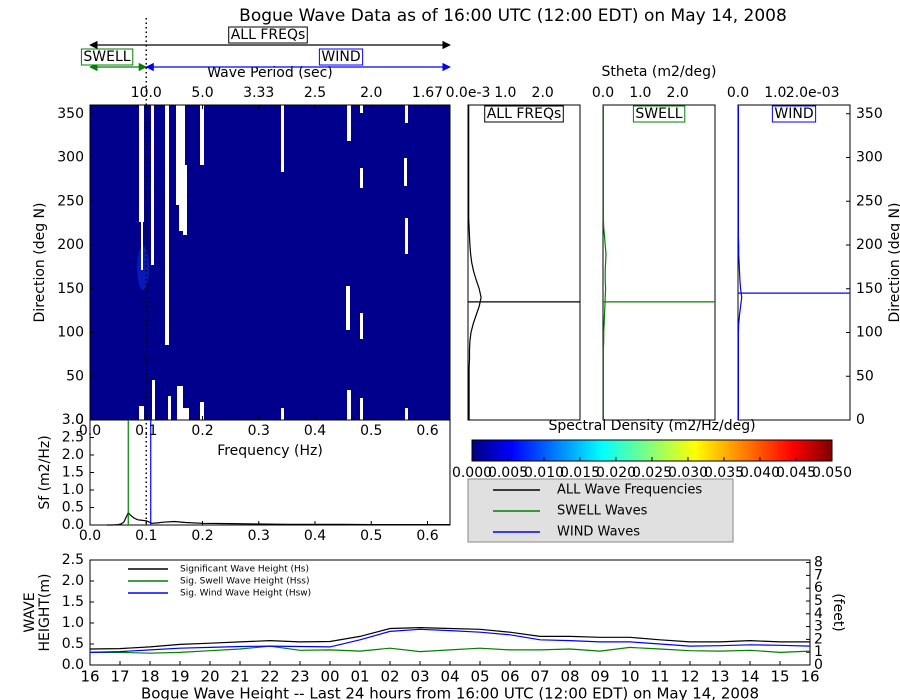 Image resolution: width=900 pixels, height=700 pixels. Describe the element at coordinates (809, 677) in the screenshot. I see `x-tick-label: 16` at that location.